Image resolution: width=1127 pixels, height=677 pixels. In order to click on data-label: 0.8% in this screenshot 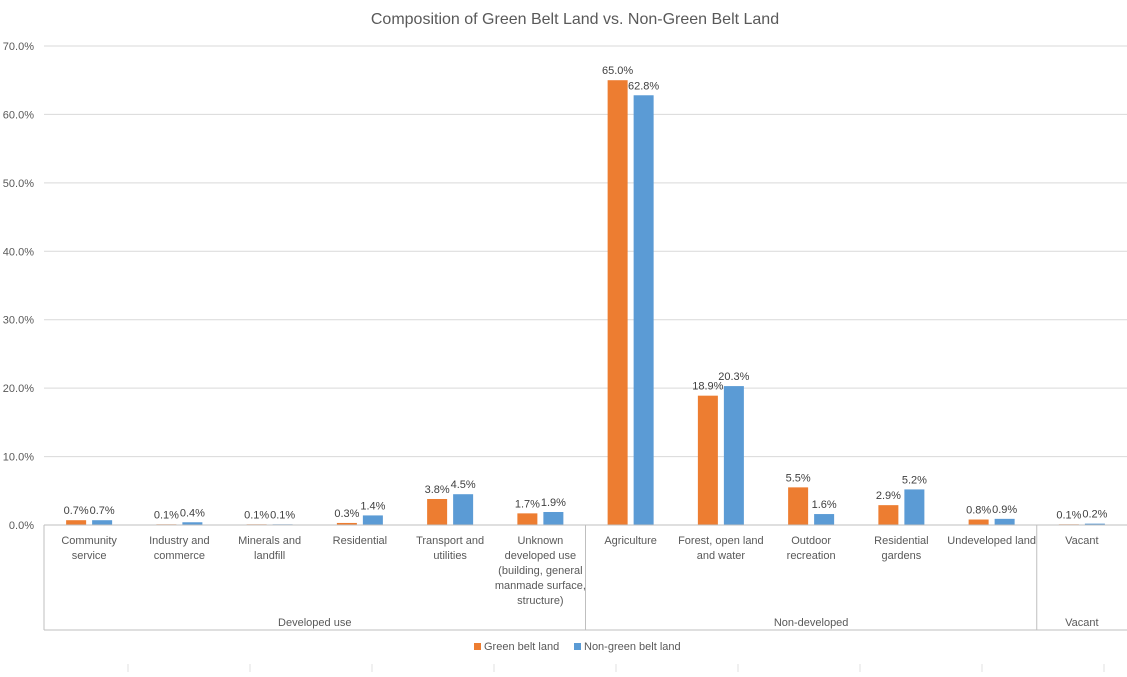, I will do `click(978, 511)`.